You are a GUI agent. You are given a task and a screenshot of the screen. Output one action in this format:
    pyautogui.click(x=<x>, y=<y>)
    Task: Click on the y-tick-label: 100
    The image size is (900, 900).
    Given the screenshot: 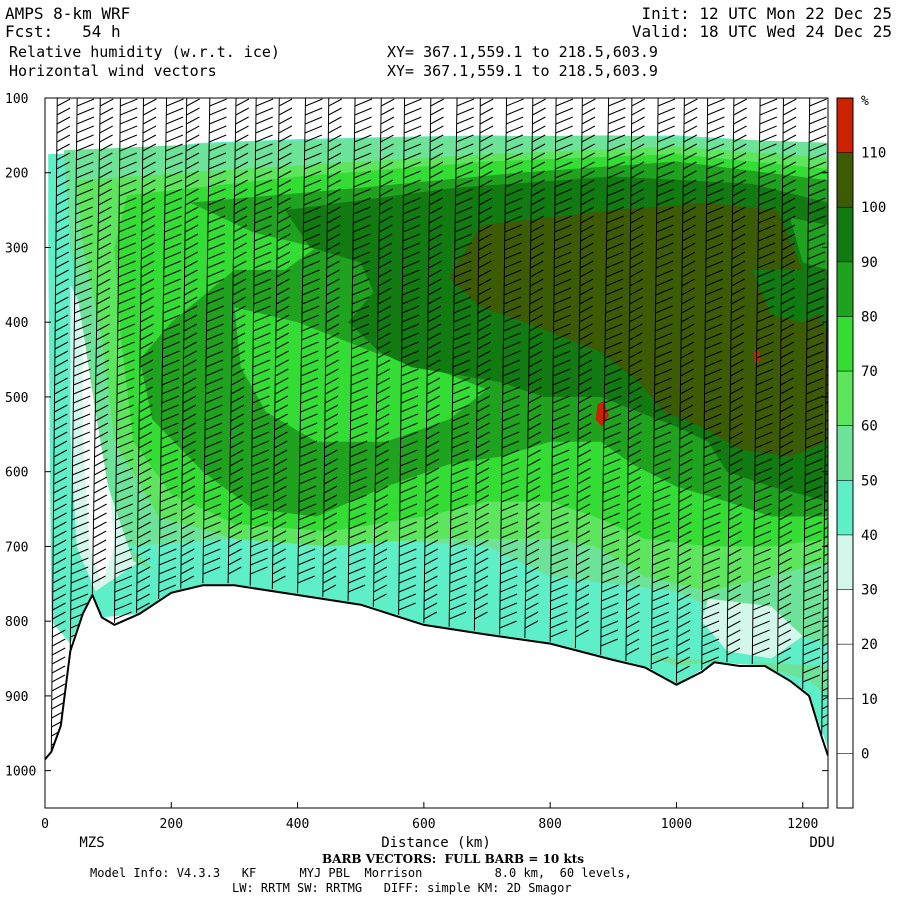 What is the action you would take?
    pyautogui.click(x=16, y=99)
    